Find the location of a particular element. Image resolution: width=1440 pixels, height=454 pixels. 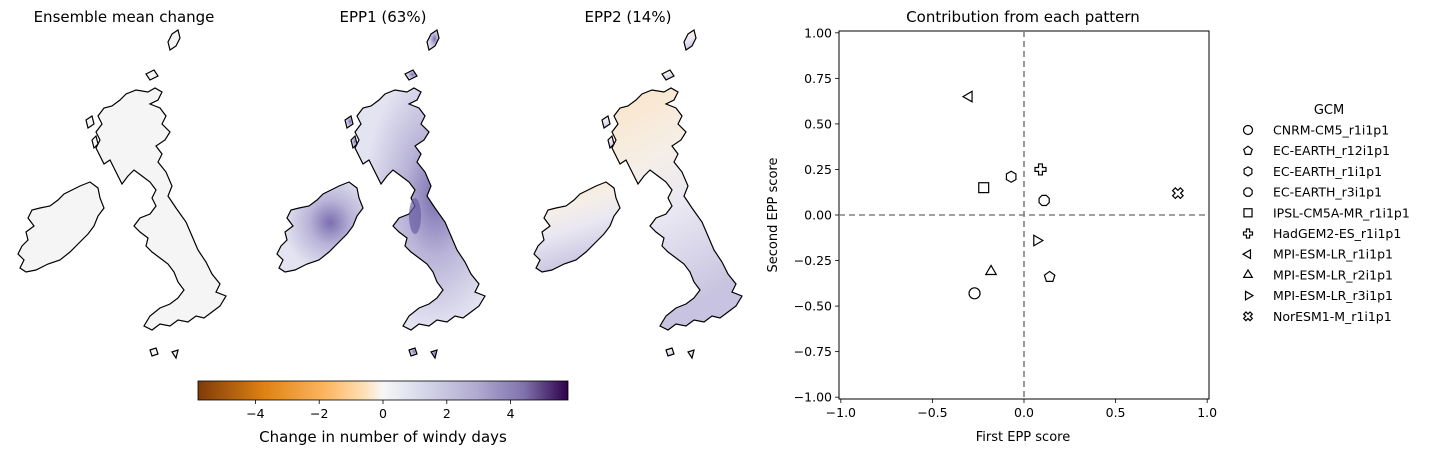

legend-marker-triangle-left is located at coordinates (1246, 254).